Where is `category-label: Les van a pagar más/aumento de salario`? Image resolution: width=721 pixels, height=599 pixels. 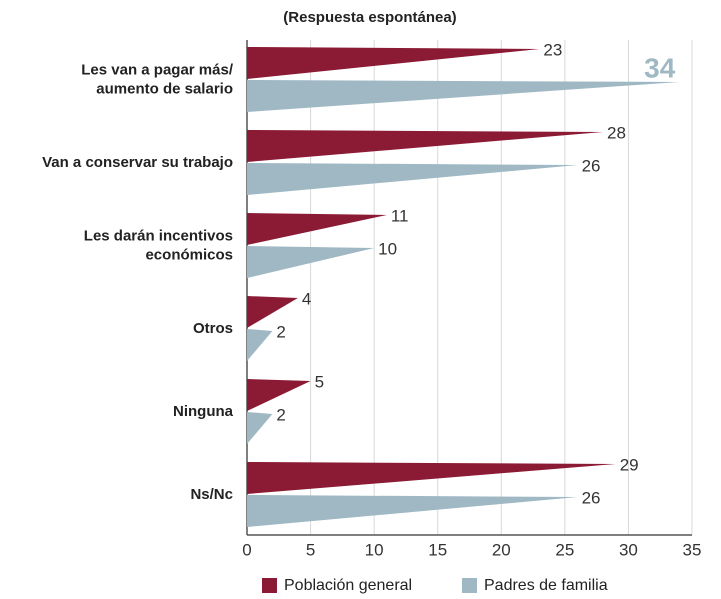
category-label: Les van a pagar más/aumento de salario is located at coordinates (157, 79).